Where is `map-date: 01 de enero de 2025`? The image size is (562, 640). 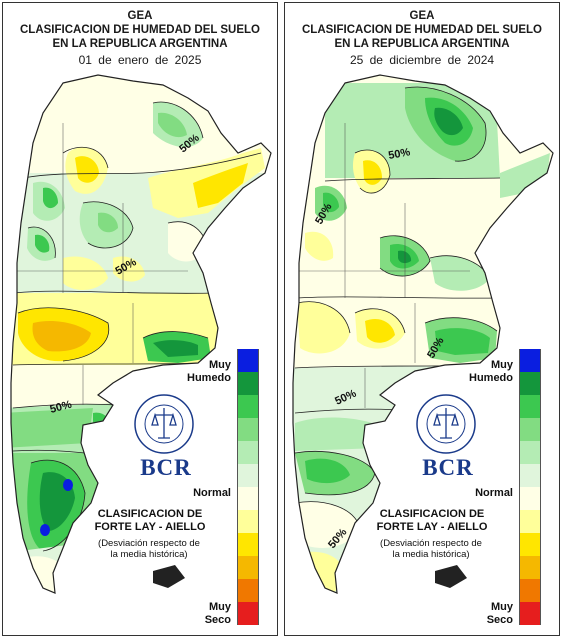
map-date: 01 de enero de 2025 is located at coordinates (140, 60).